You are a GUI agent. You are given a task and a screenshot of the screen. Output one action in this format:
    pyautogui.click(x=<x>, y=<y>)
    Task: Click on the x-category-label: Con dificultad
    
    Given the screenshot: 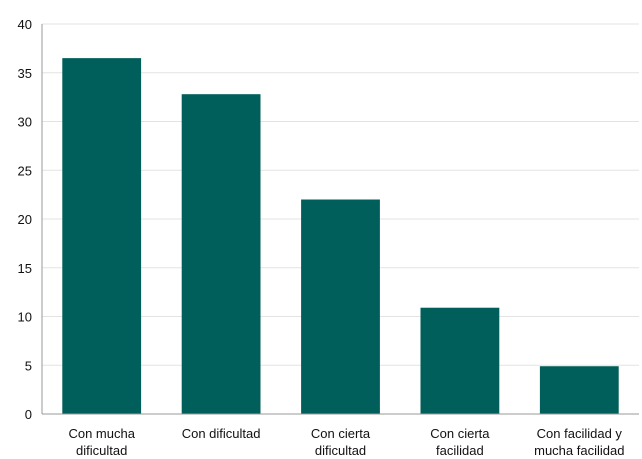 What is the action you would take?
    pyautogui.click(x=221, y=433)
    